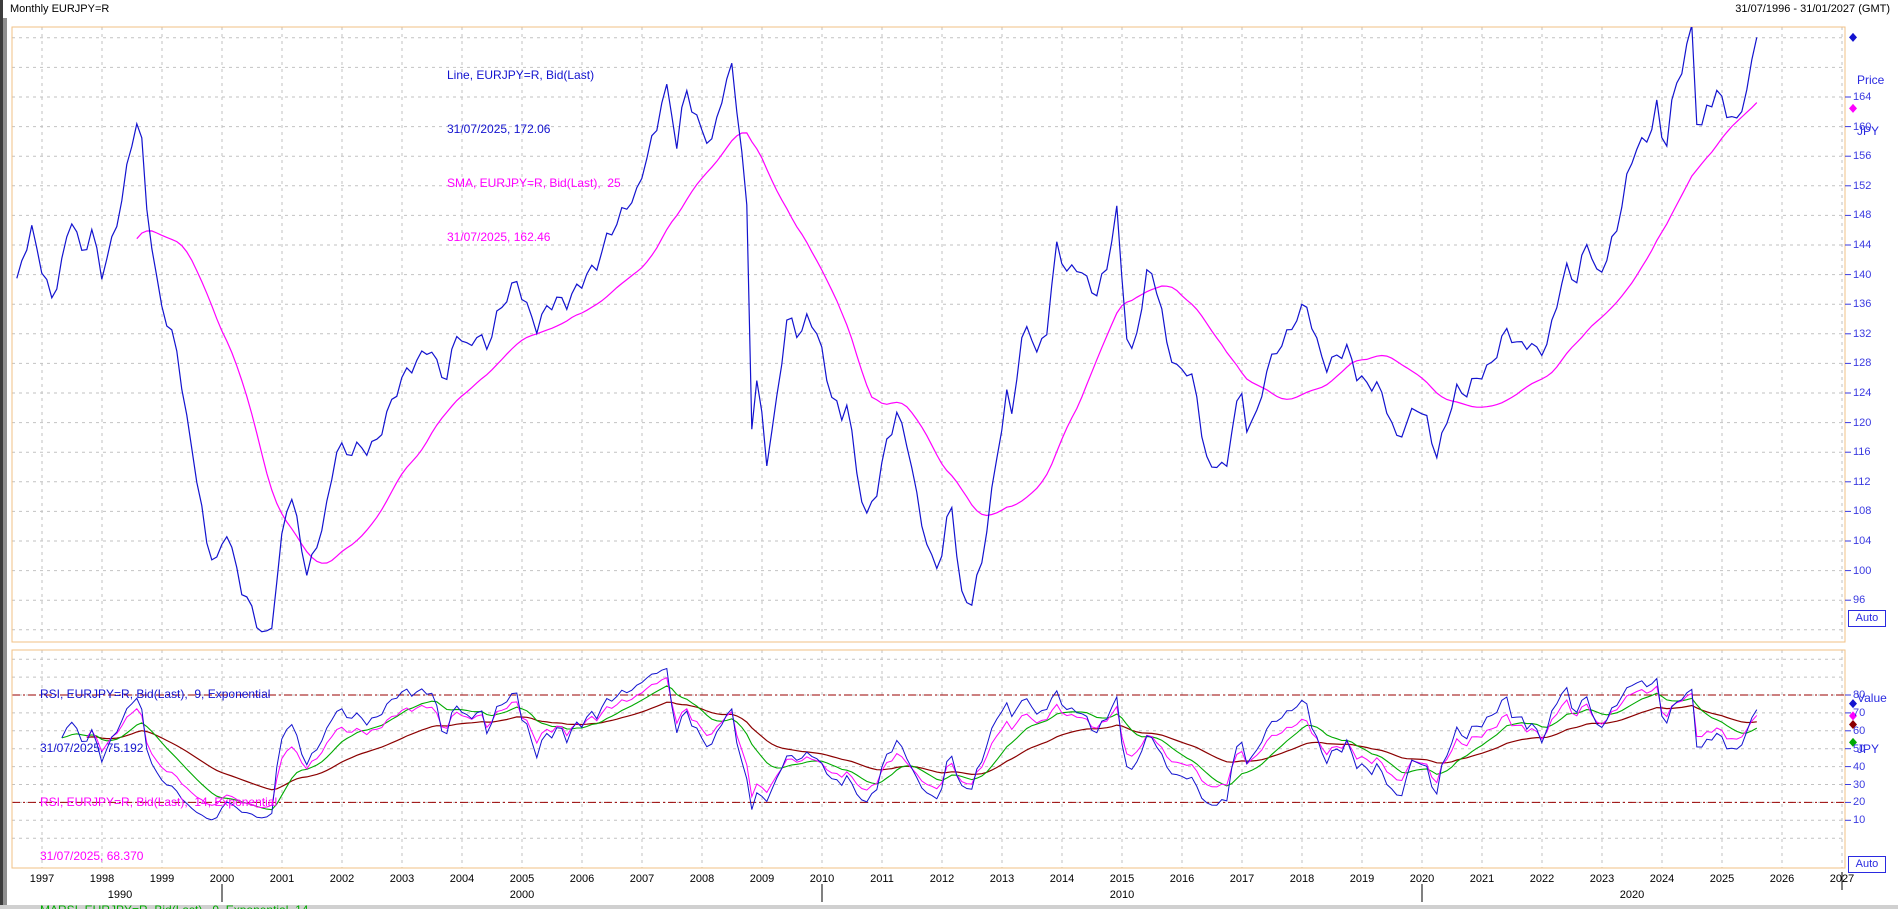 The image size is (1898, 909). I want to click on price-axis-title-line1: Price, so click(1871, 80).